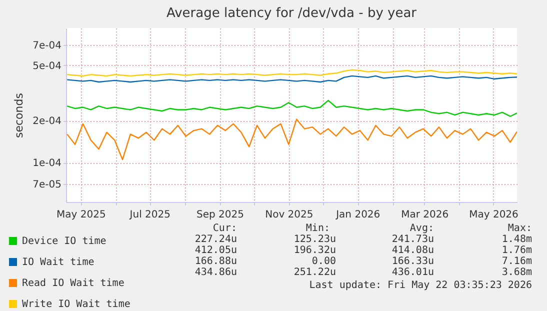 This screenshot has width=547, height=311. Describe the element at coordinates (47, 46) in the screenshot. I see `y-tick-label: 7e-04` at that location.